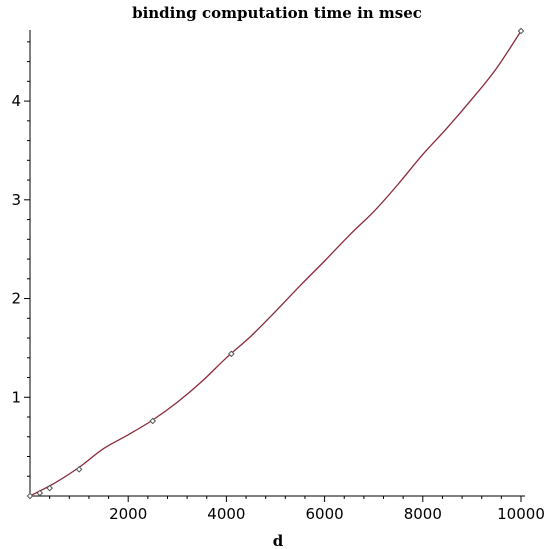 This screenshot has width=546, height=549. Describe the element at coordinates (297, 509) in the screenshot. I see `x-axis-ticks: 2000 4000 6000 8000 10000` at that location.